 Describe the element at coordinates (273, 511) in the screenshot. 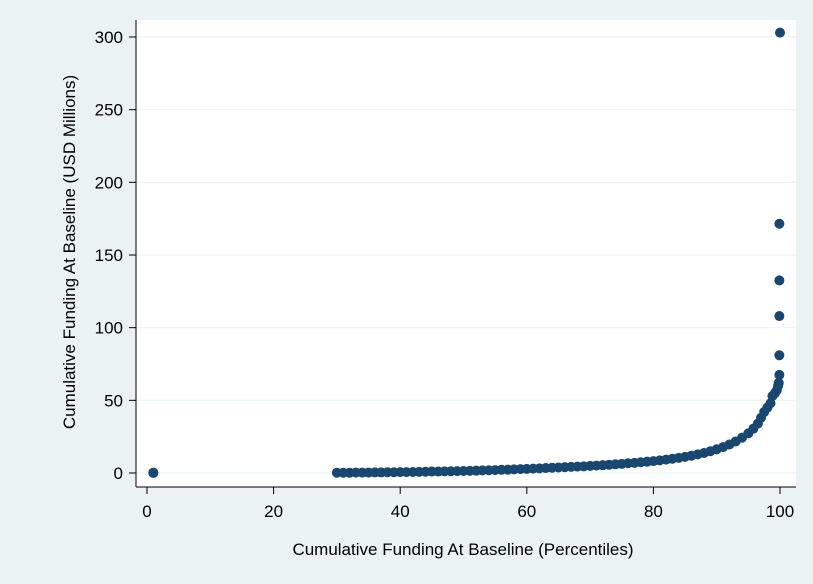

I see `x-tick-label-20: 20` at that location.